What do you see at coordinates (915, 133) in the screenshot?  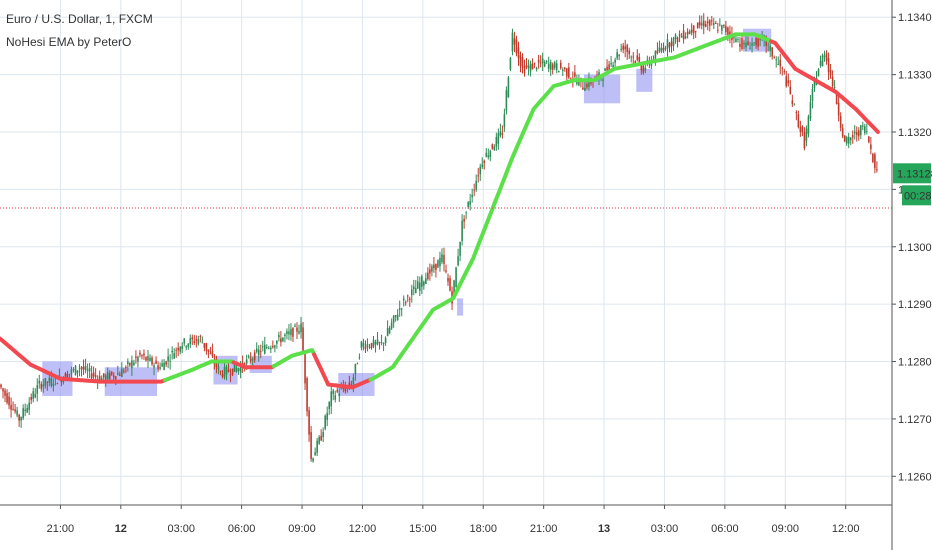 I see `y-tick-label: 1.13200` at bounding box center [915, 133].